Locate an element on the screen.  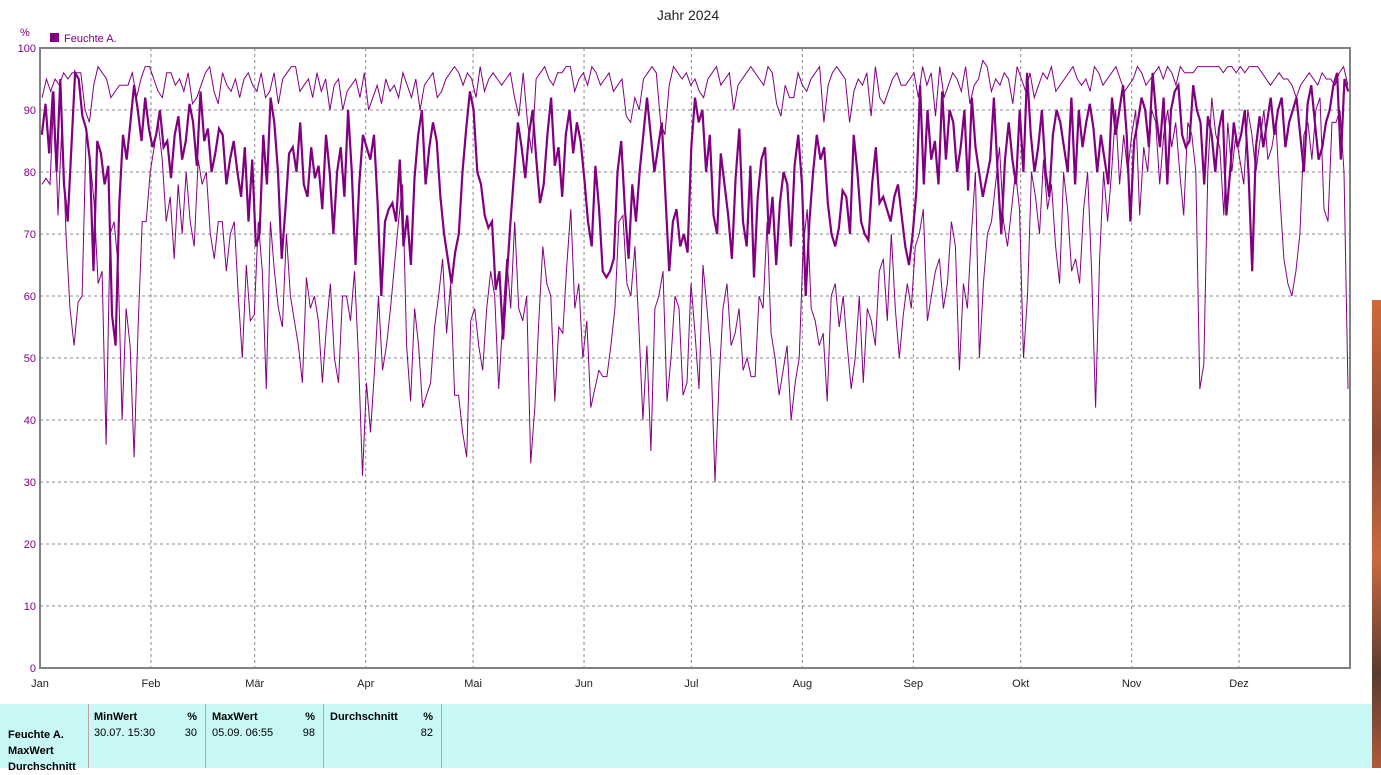
y-tick-label: 80 is located at coordinates (30, 173).